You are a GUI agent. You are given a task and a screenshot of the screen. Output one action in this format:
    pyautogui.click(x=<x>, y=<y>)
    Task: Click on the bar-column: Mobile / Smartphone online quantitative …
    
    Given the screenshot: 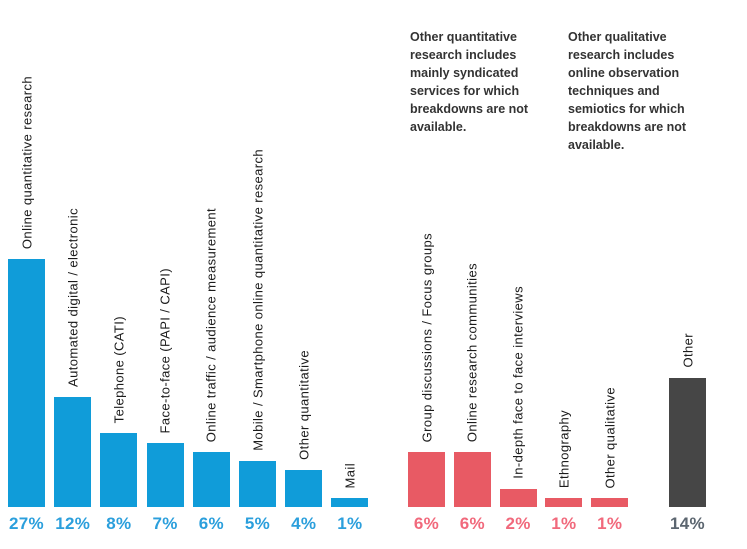 What is the action you would take?
    pyautogui.click(x=257, y=266)
    